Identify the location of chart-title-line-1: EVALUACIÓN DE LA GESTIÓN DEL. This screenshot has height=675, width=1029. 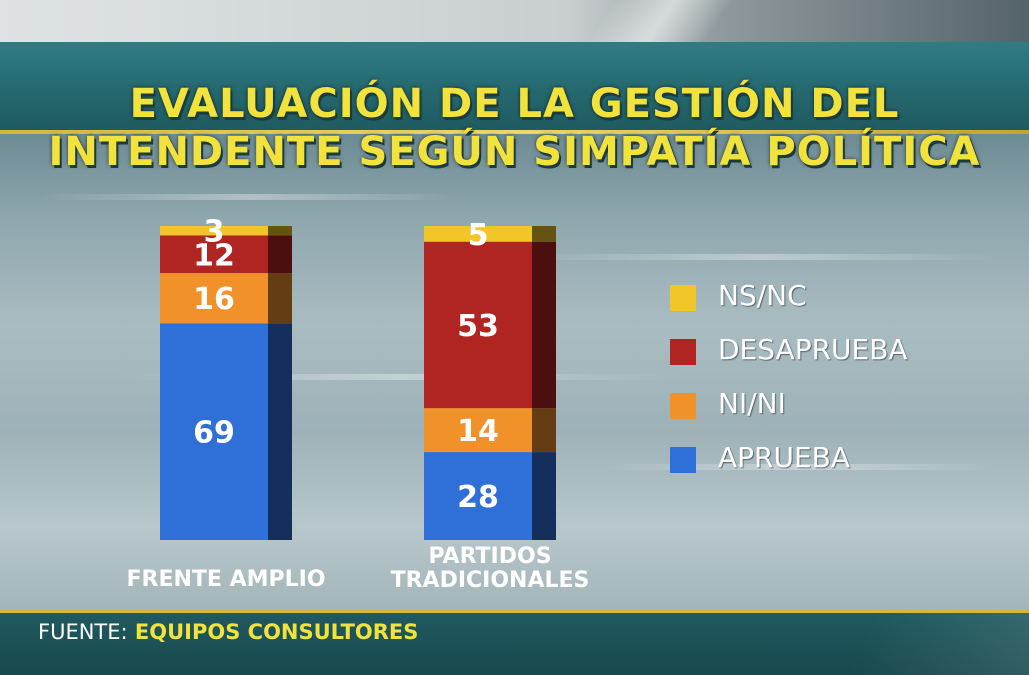
(514, 104).